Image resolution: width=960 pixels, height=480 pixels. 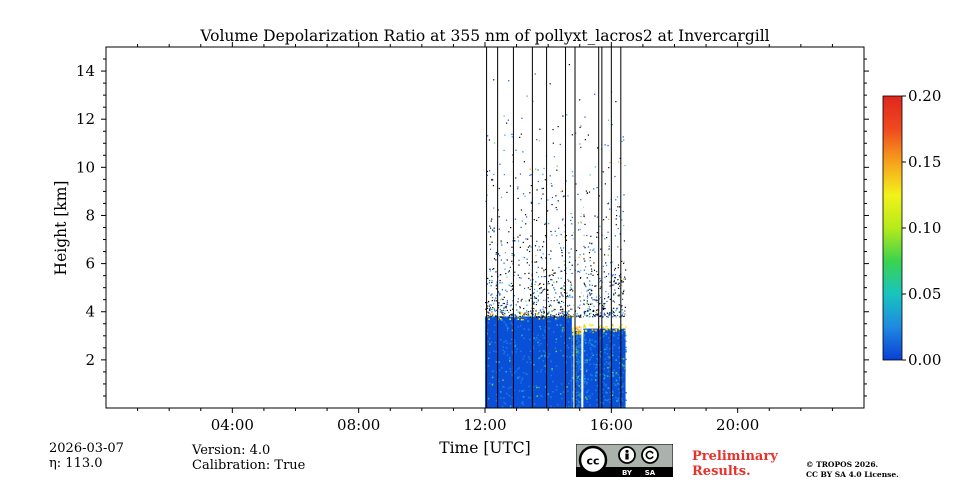 I want to click on colorbar-tick-label: 0.10, so click(x=924, y=228).